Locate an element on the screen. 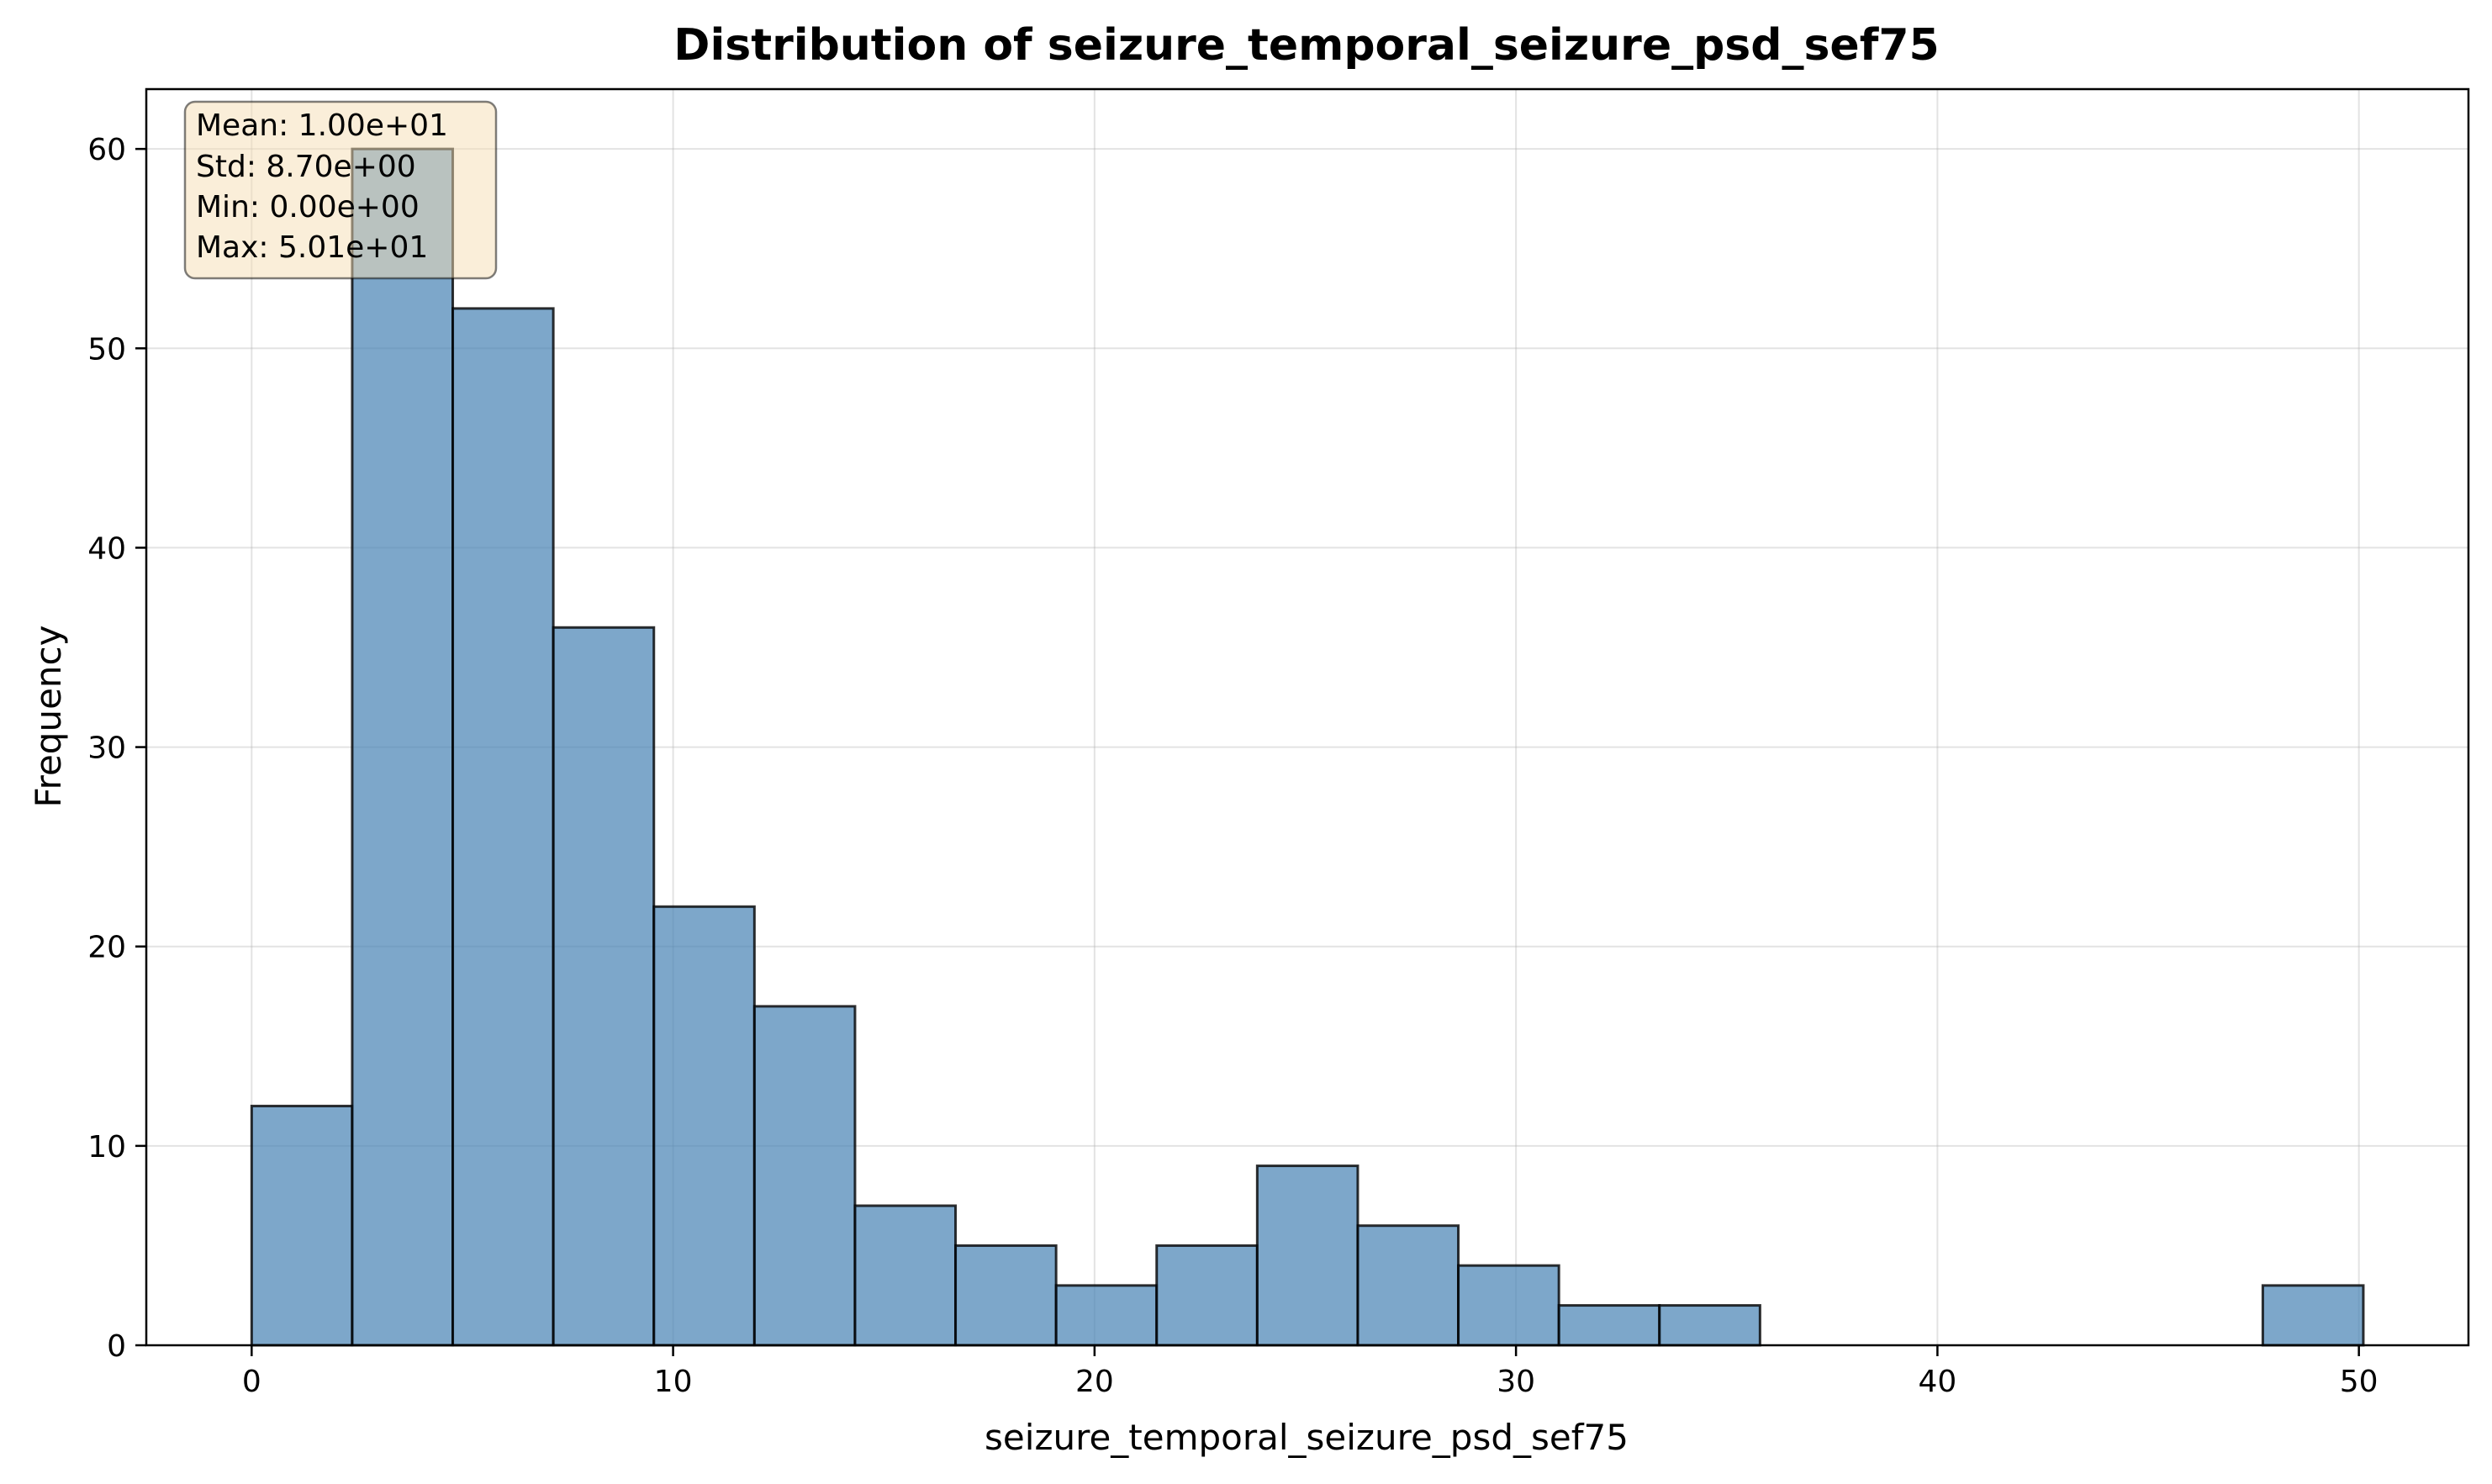  y-tick-label: 0 is located at coordinates (116, 1346).